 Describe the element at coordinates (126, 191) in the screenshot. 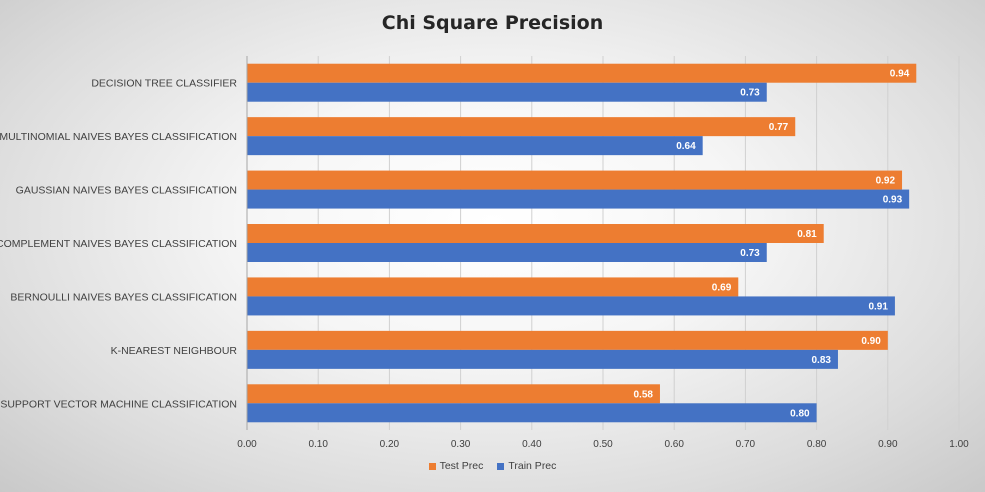

I see `category-label: GAUSSIAN NAIVES BAYES CLASSIFICATION` at that location.